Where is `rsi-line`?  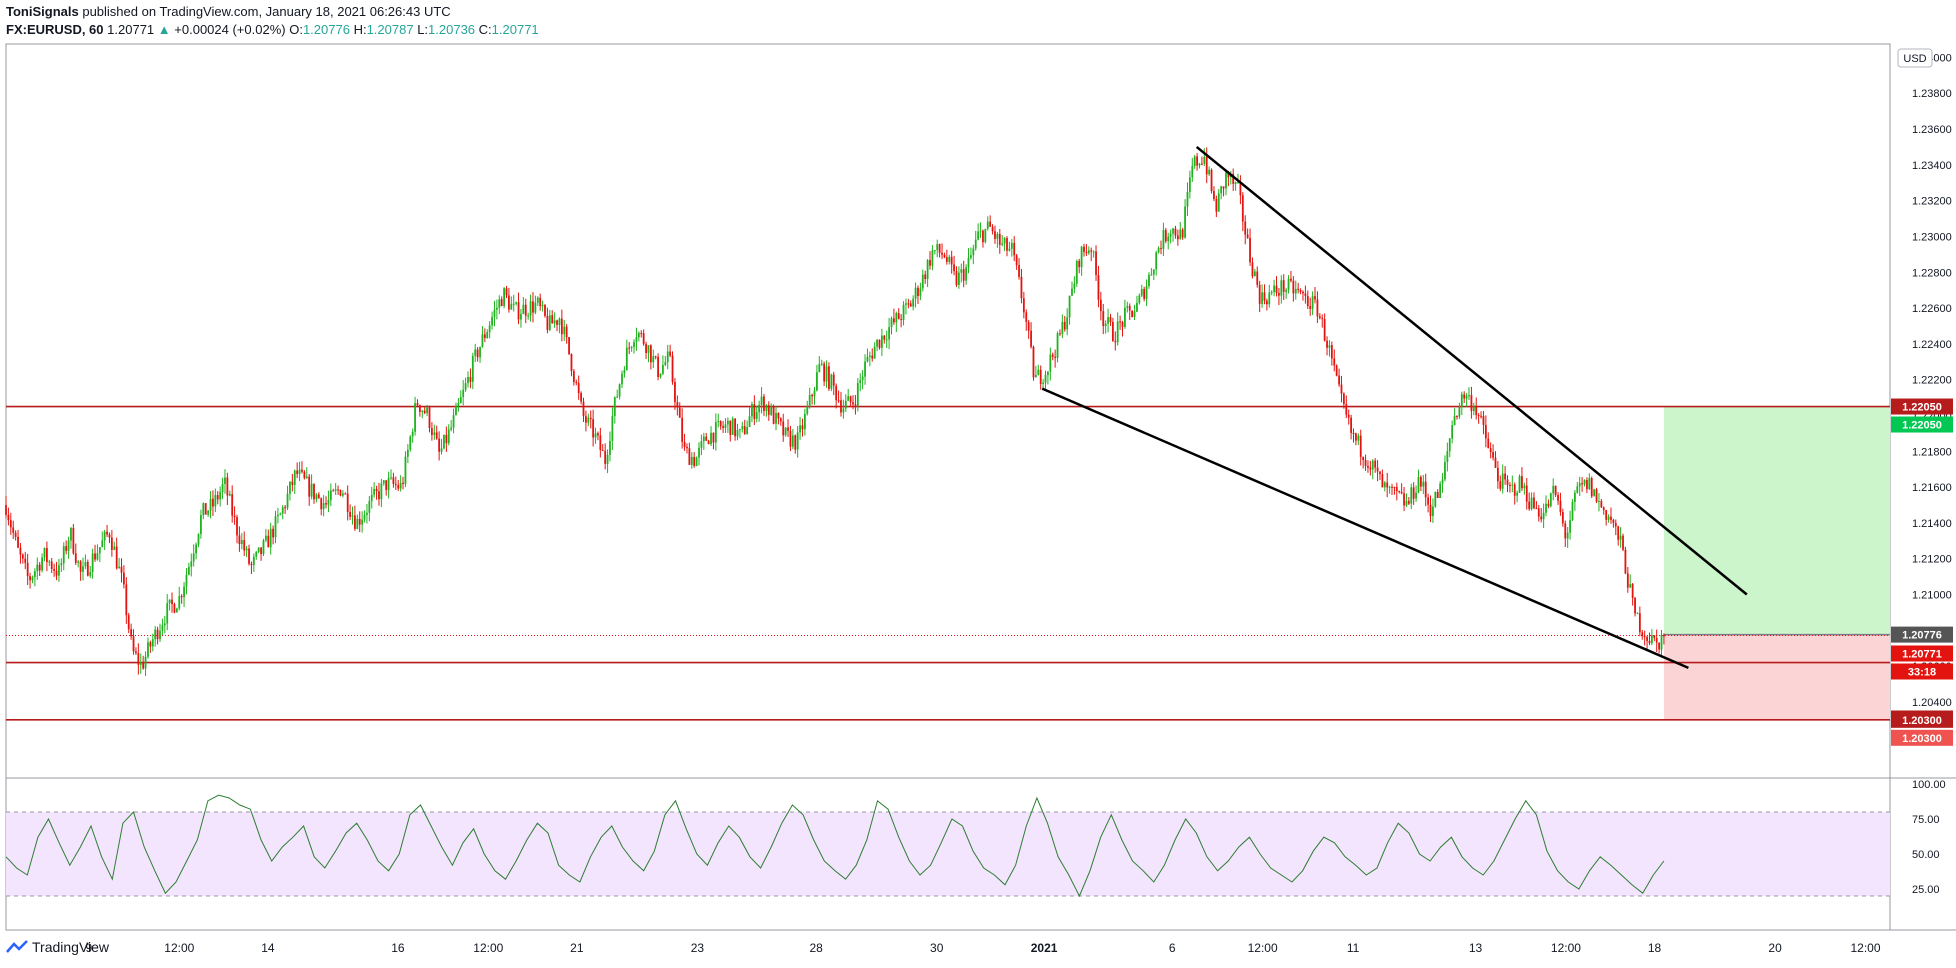 rsi-line is located at coordinates (835, 846).